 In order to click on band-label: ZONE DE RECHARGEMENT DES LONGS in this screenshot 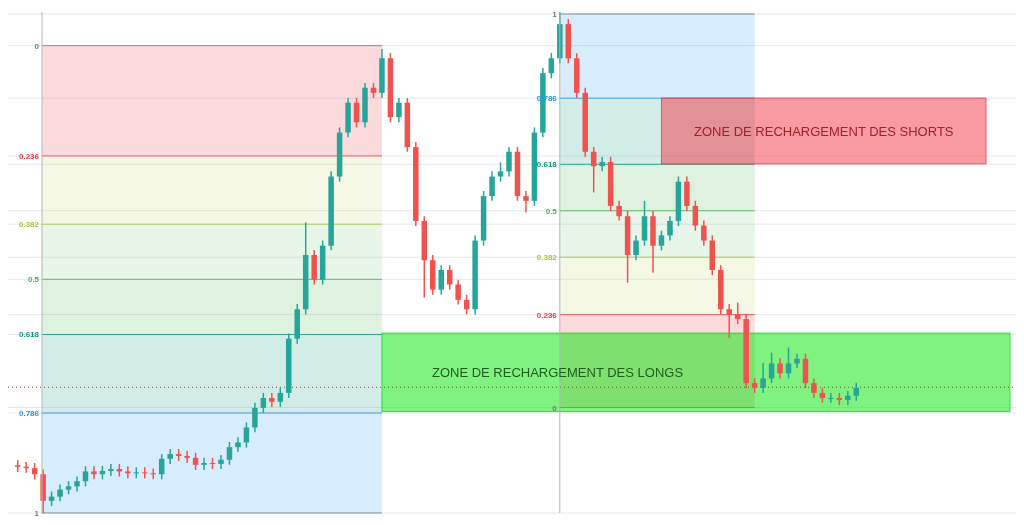, I will do `click(557, 373)`.